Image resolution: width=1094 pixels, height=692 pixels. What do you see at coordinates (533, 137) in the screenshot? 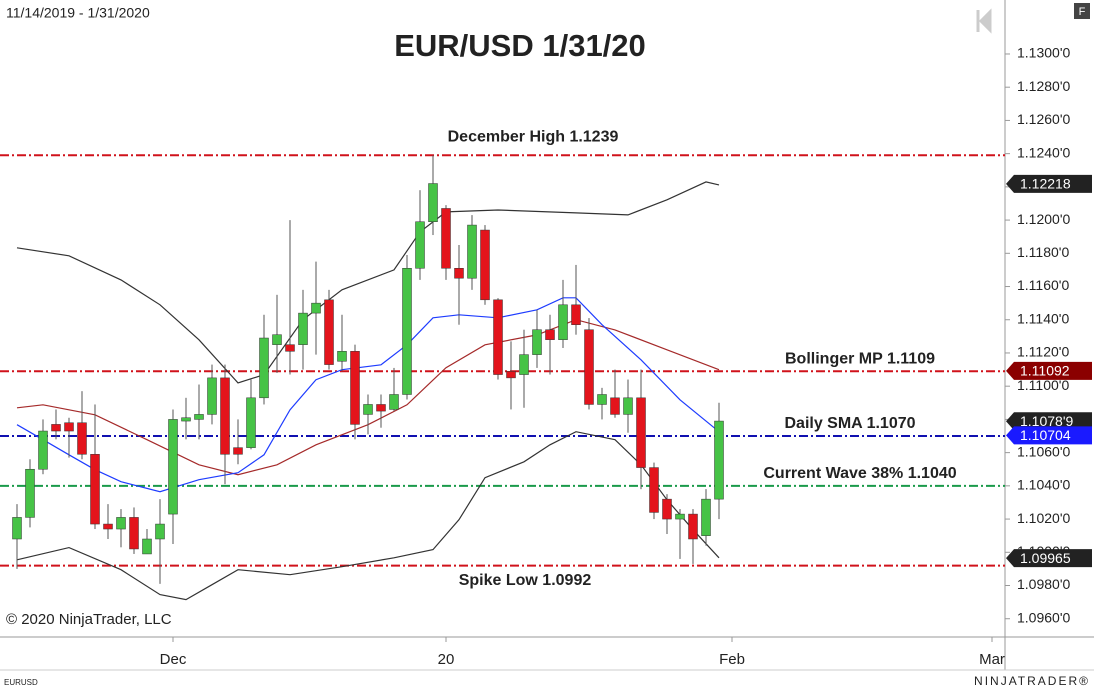
I see `level-label: December High 1.1239` at bounding box center [533, 137].